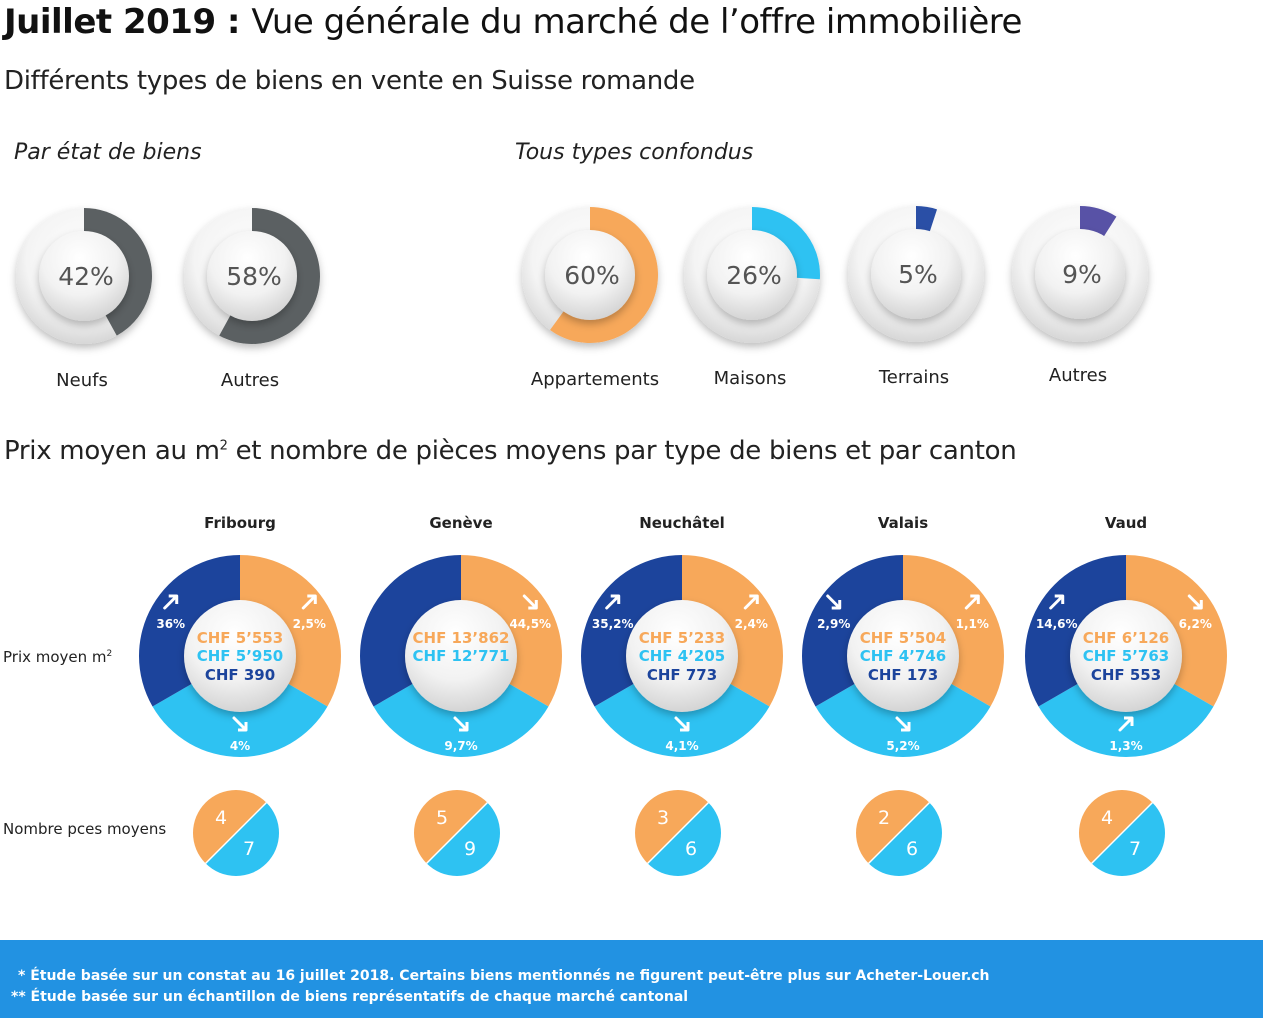 The height and width of the screenshot is (1018, 1263). What do you see at coordinates (1125, 746) in the screenshot?
I see `change-value-maisons: 1,3%` at bounding box center [1125, 746].